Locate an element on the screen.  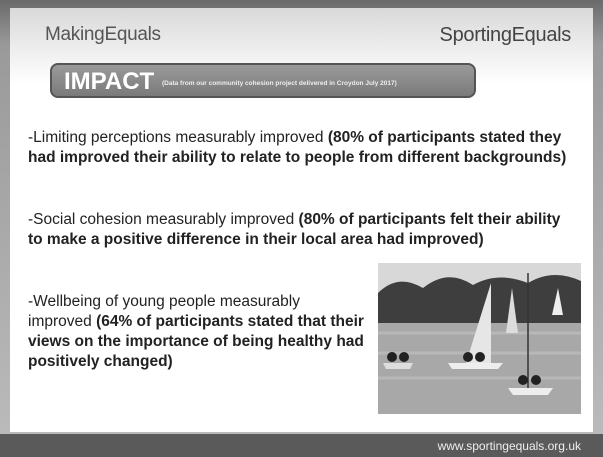
footer-url: www.sportingequals.org.uk is located at coordinates (509, 446).